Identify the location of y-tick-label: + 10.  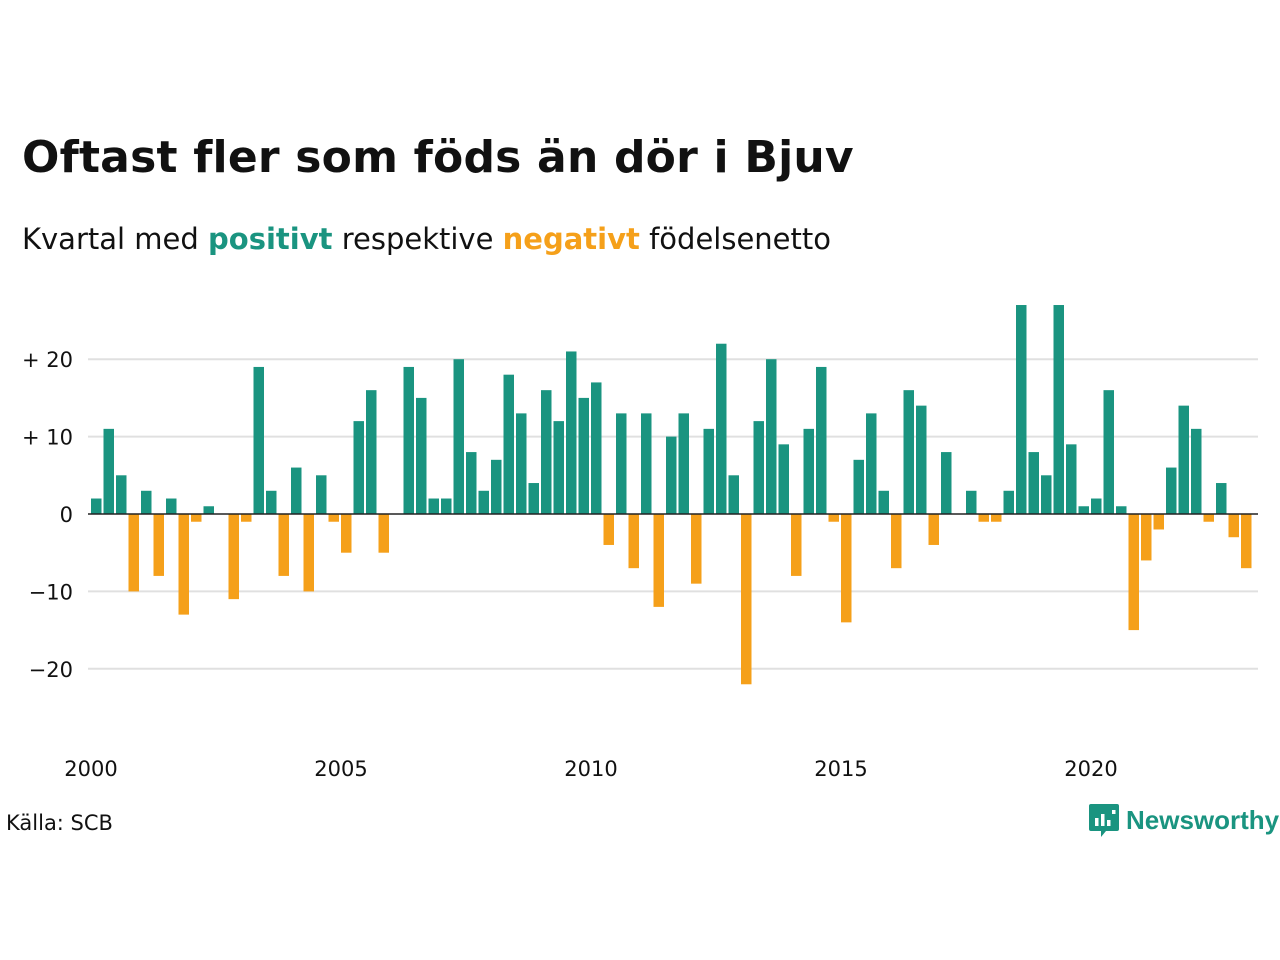
(47, 438).